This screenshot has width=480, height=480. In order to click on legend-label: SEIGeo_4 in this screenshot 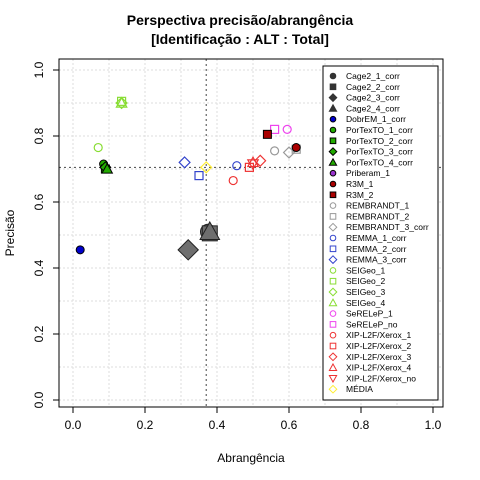, I will do `click(365, 303)`.